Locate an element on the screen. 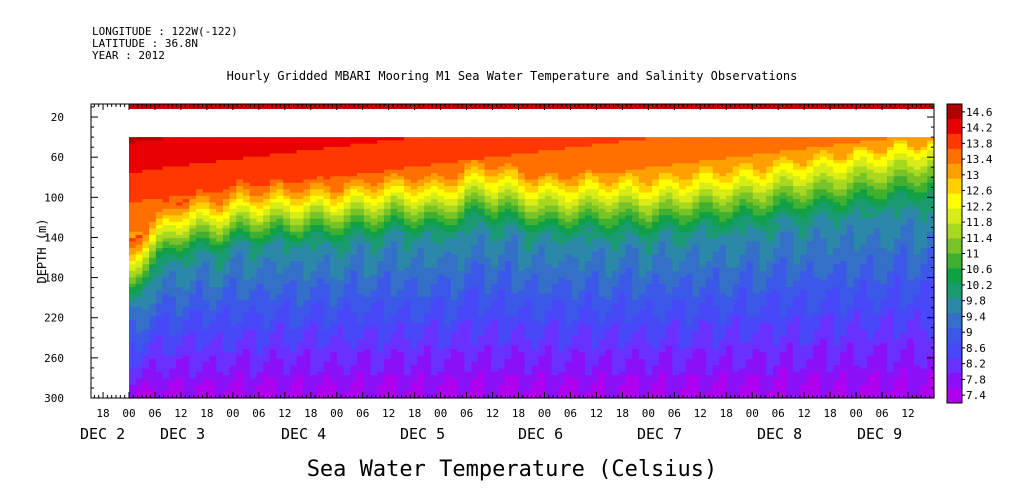 The image size is (1009, 504). x-day-label: DEC 8 is located at coordinates (779, 434).